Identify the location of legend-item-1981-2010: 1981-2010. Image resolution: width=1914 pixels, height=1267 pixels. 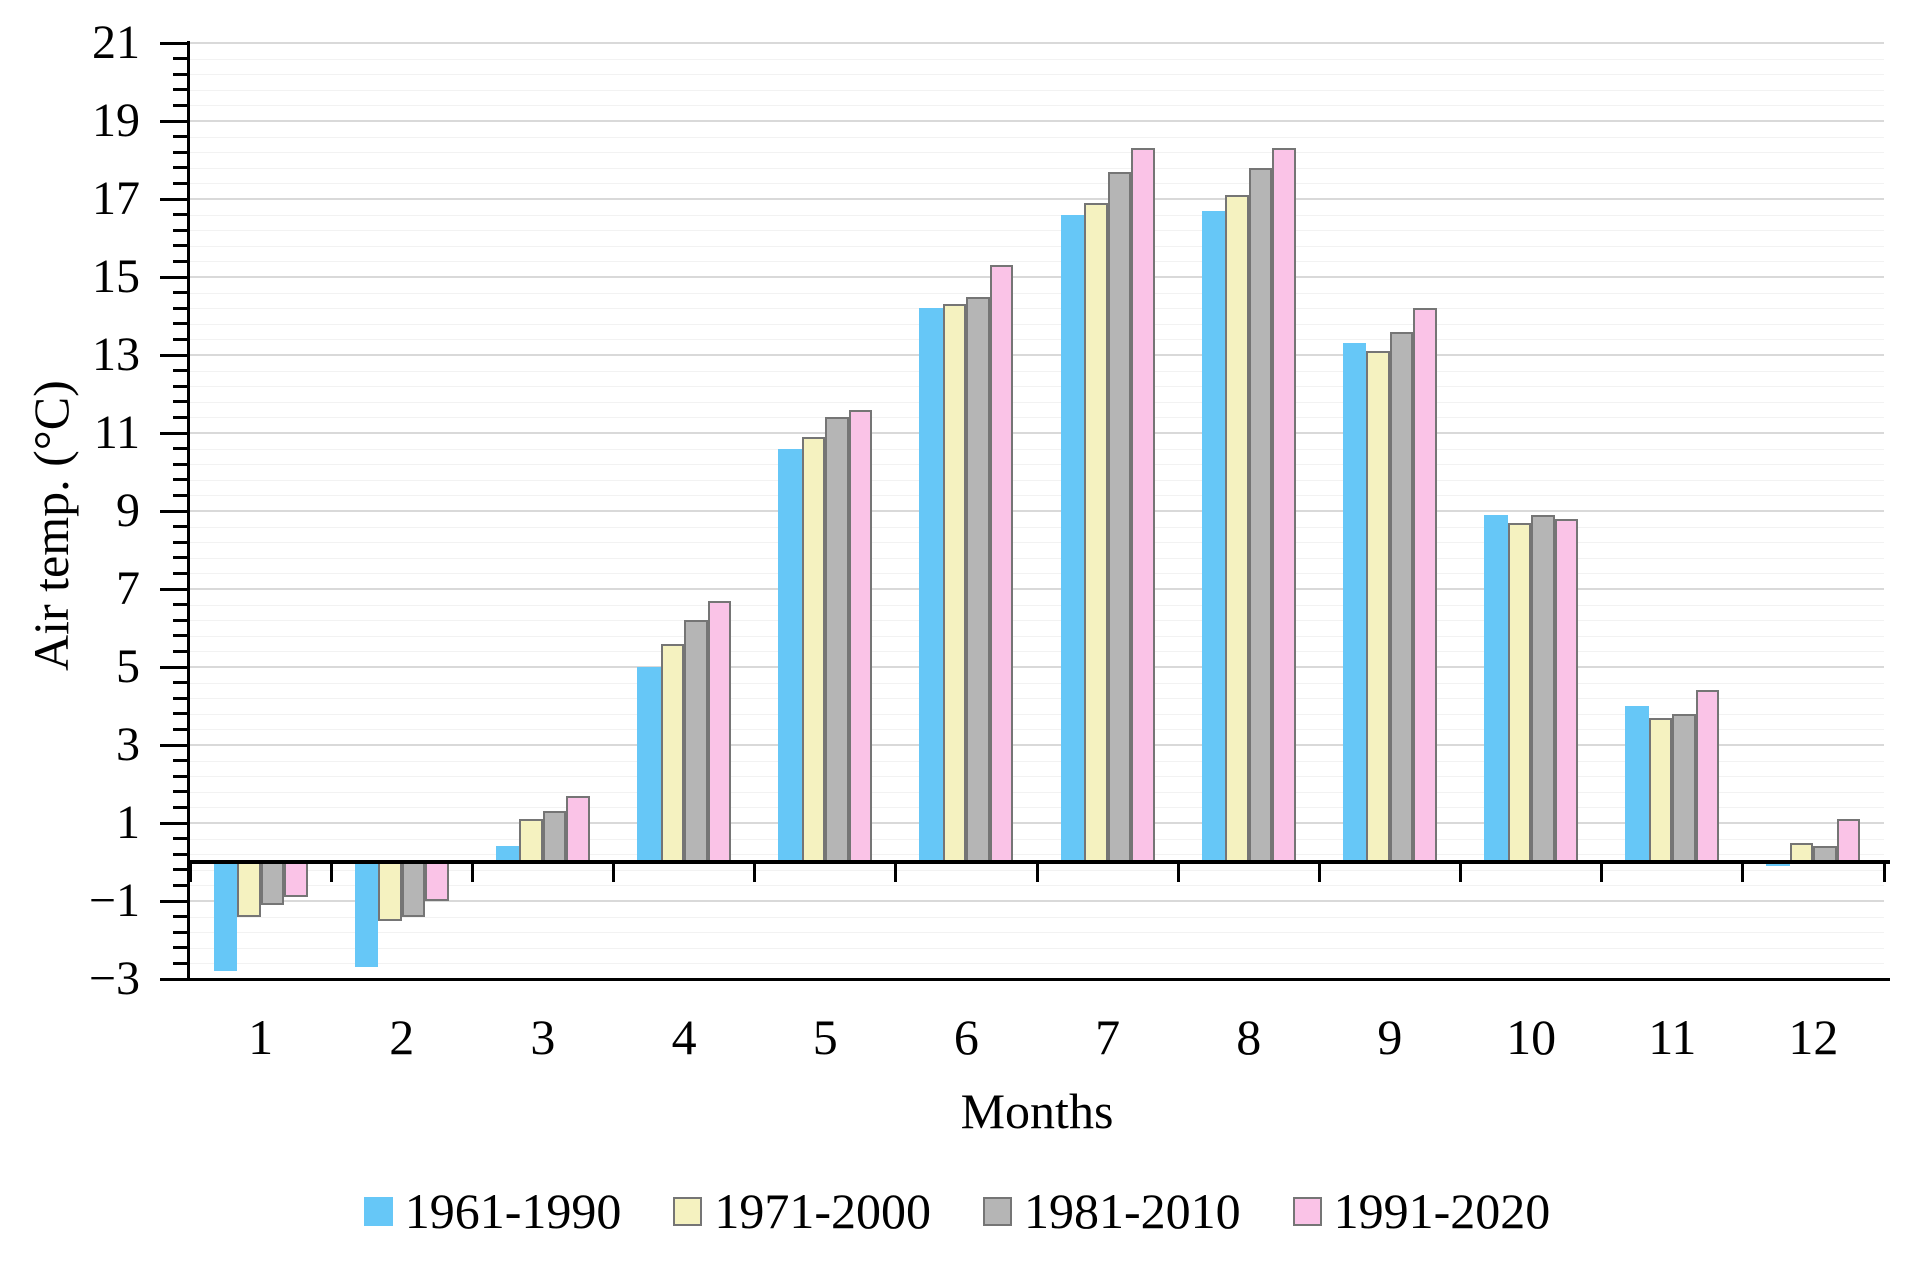
(1112, 1211).